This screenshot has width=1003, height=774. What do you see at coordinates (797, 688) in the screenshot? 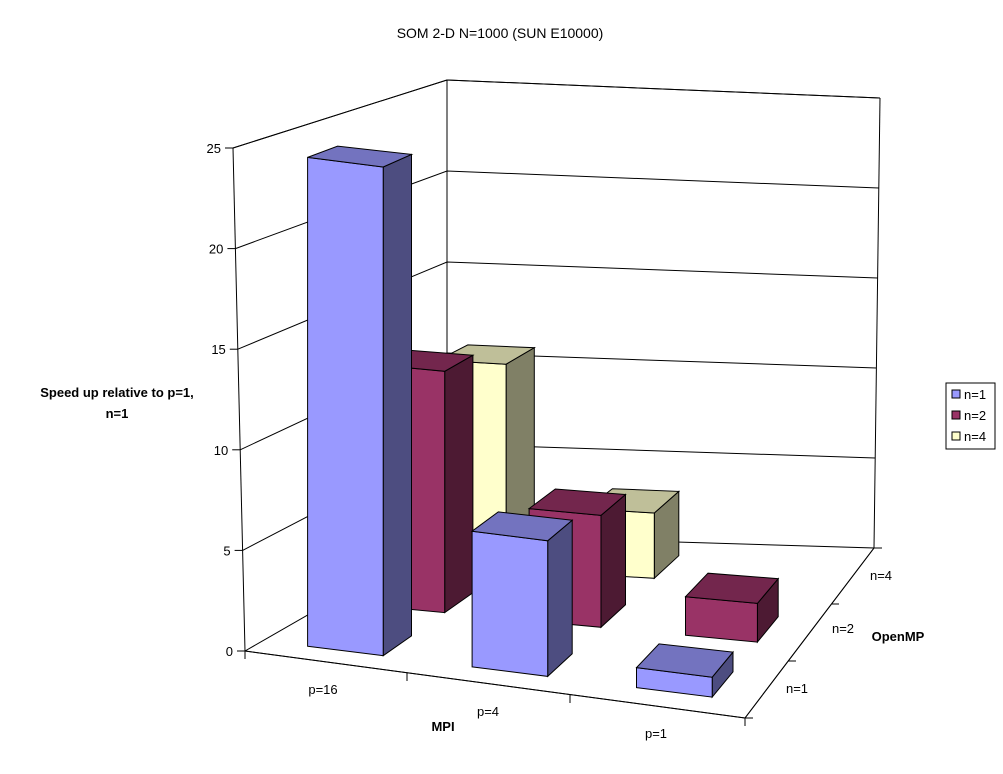
I see `depth-category-label: n=1` at bounding box center [797, 688].